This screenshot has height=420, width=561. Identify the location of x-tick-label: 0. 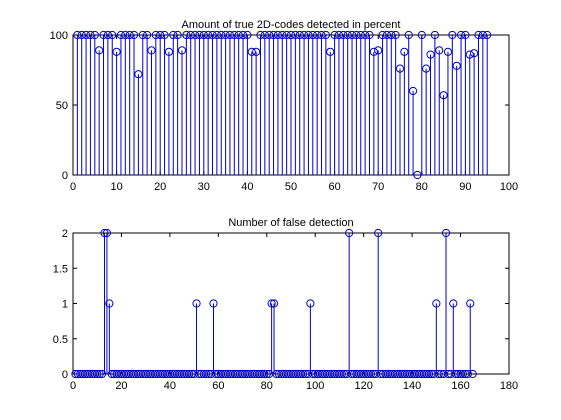
(73, 386).